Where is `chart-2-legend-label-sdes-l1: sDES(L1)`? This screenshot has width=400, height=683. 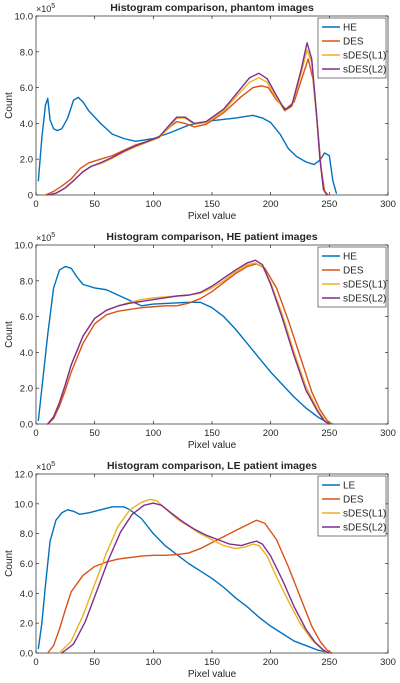
chart-2-legend-label-sdes-l1: sDES(L1) is located at coordinates (364, 285).